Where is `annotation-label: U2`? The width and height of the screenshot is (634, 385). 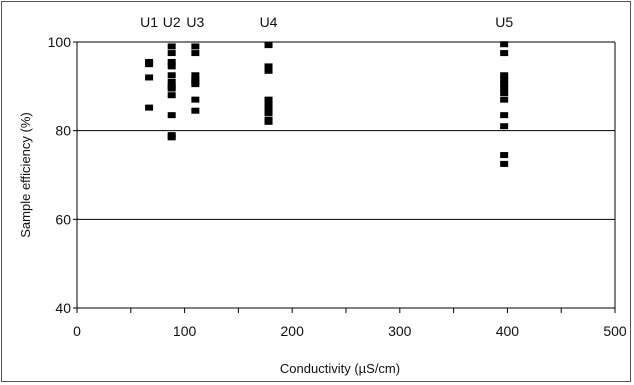
annotation-label: U2 is located at coordinates (172, 22).